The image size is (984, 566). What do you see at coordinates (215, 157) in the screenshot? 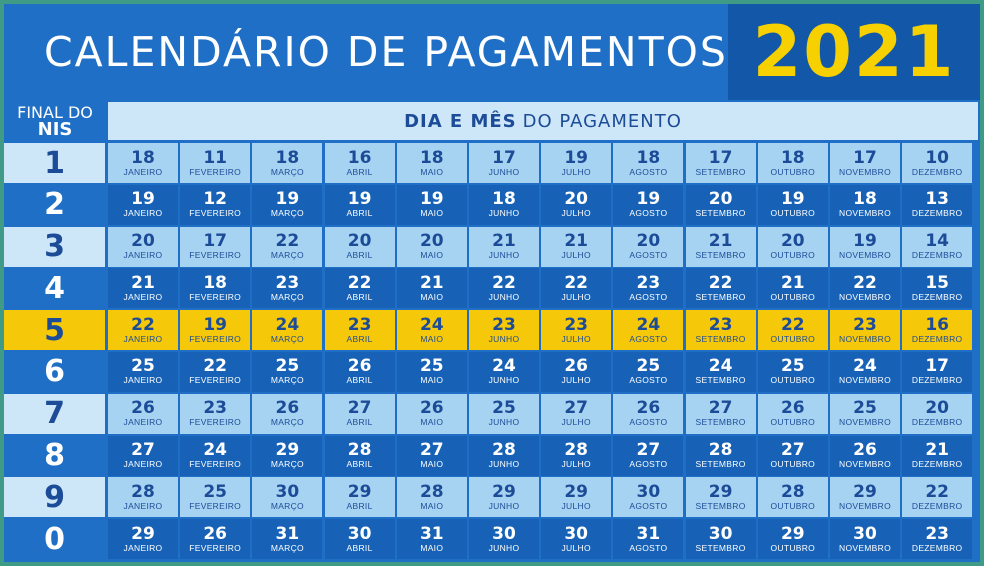
I see `day-number: 11` at bounding box center [215, 157].